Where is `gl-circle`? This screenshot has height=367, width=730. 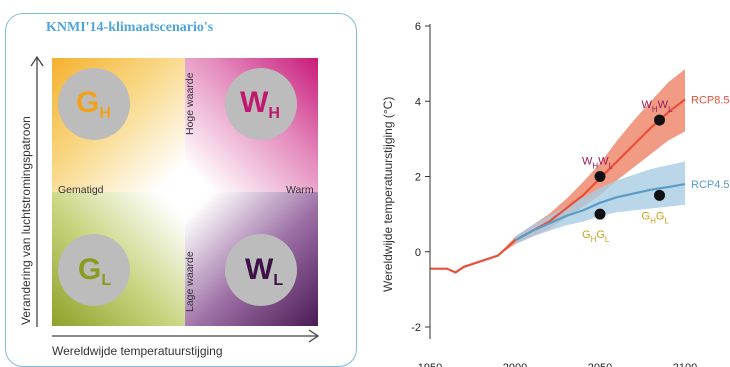
gl-circle is located at coordinates (94, 270).